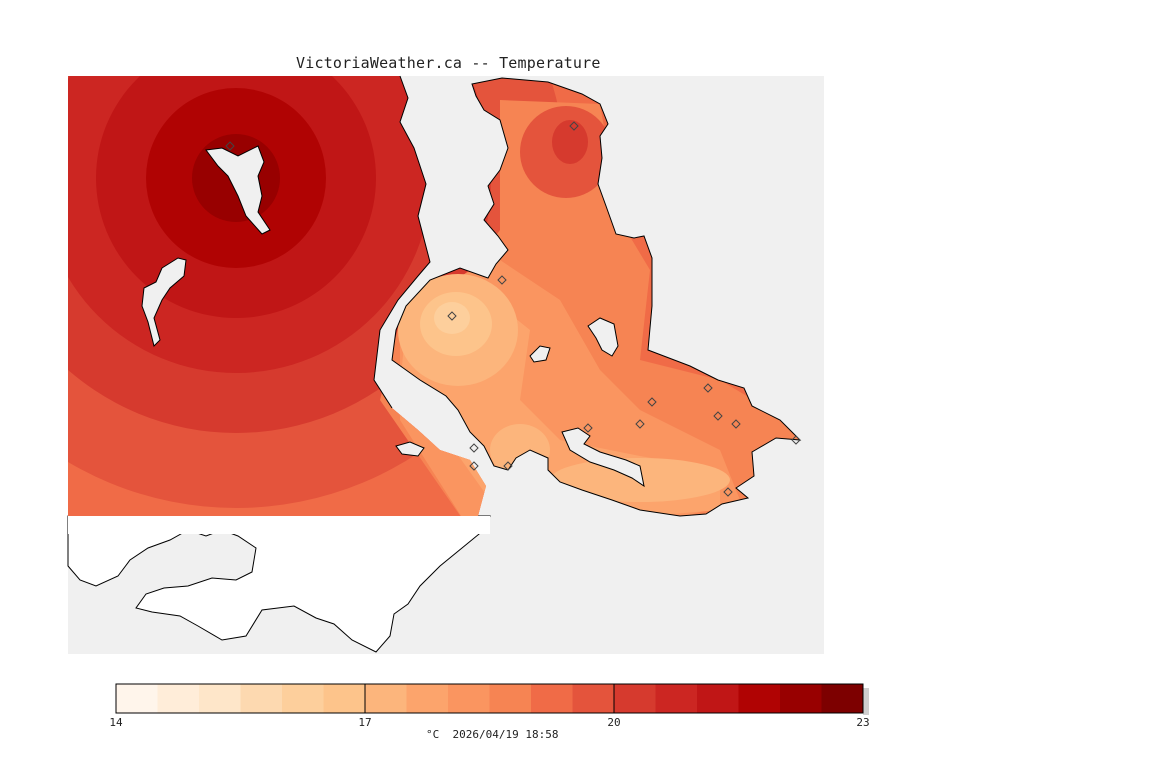 The width and height of the screenshot is (1152, 768). Describe the element at coordinates (279, 525) in the screenshot. I see `outside-land-strip` at that location.